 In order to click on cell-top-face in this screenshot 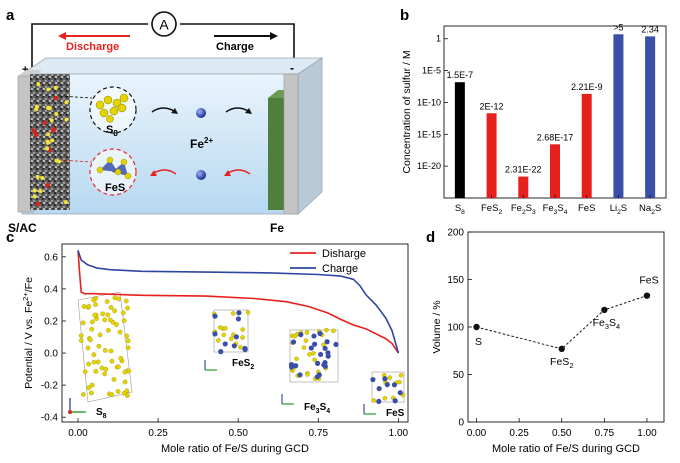, I will do `click(172, 66)`.